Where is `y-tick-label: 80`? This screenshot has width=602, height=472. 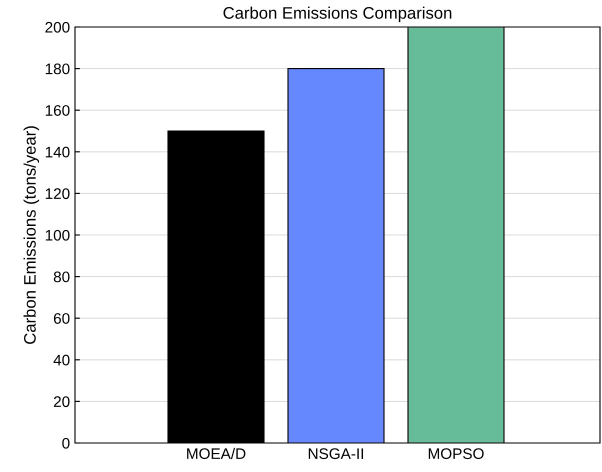
y-tick-label: 80 is located at coordinates (62, 276).